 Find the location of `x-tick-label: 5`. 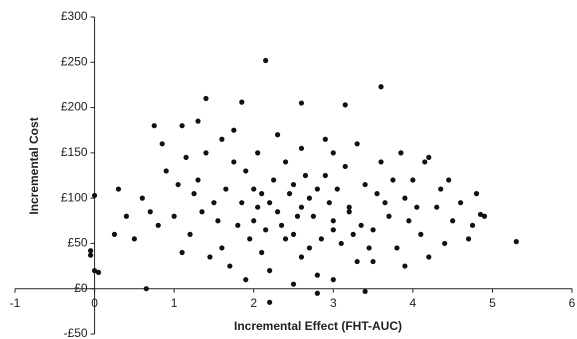

x-tick-label: 5 is located at coordinates (492, 303).